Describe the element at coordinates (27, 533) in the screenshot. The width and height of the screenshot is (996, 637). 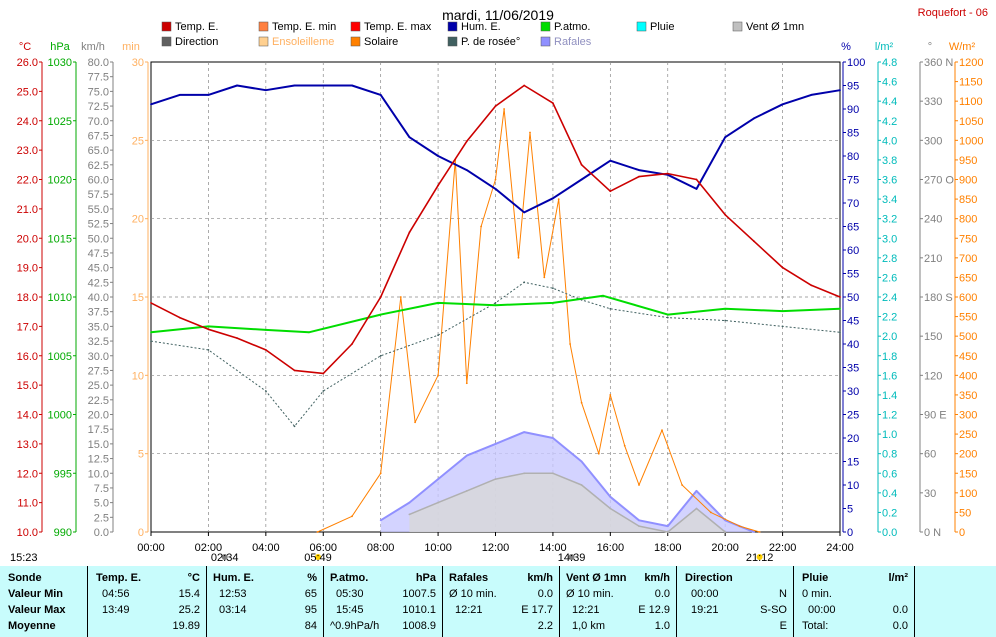
I see `tick-label-temp: 10.0` at that location.